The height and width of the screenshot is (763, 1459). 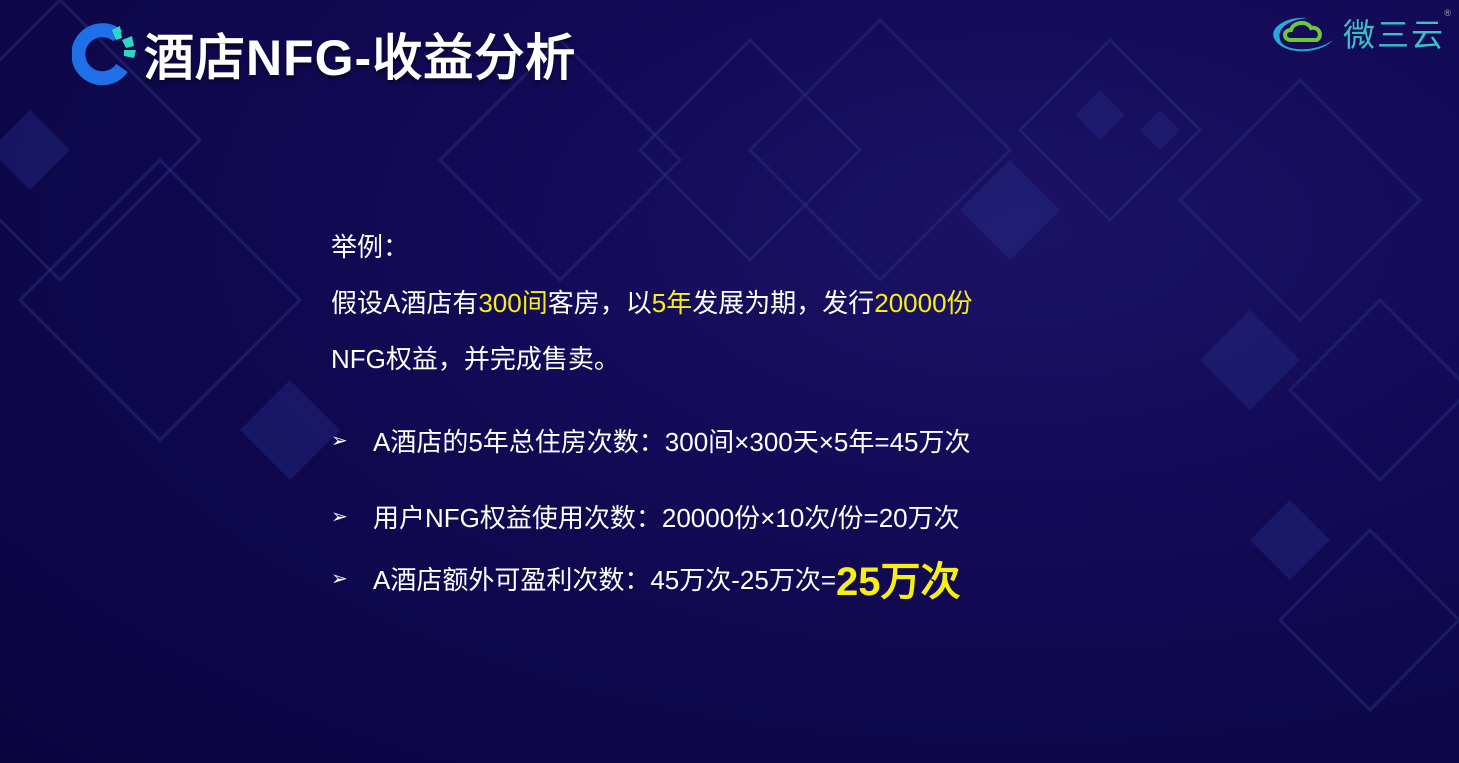 What do you see at coordinates (783, 303) in the screenshot?
I see `text-segment: 发展为期，发行` at bounding box center [783, 303].